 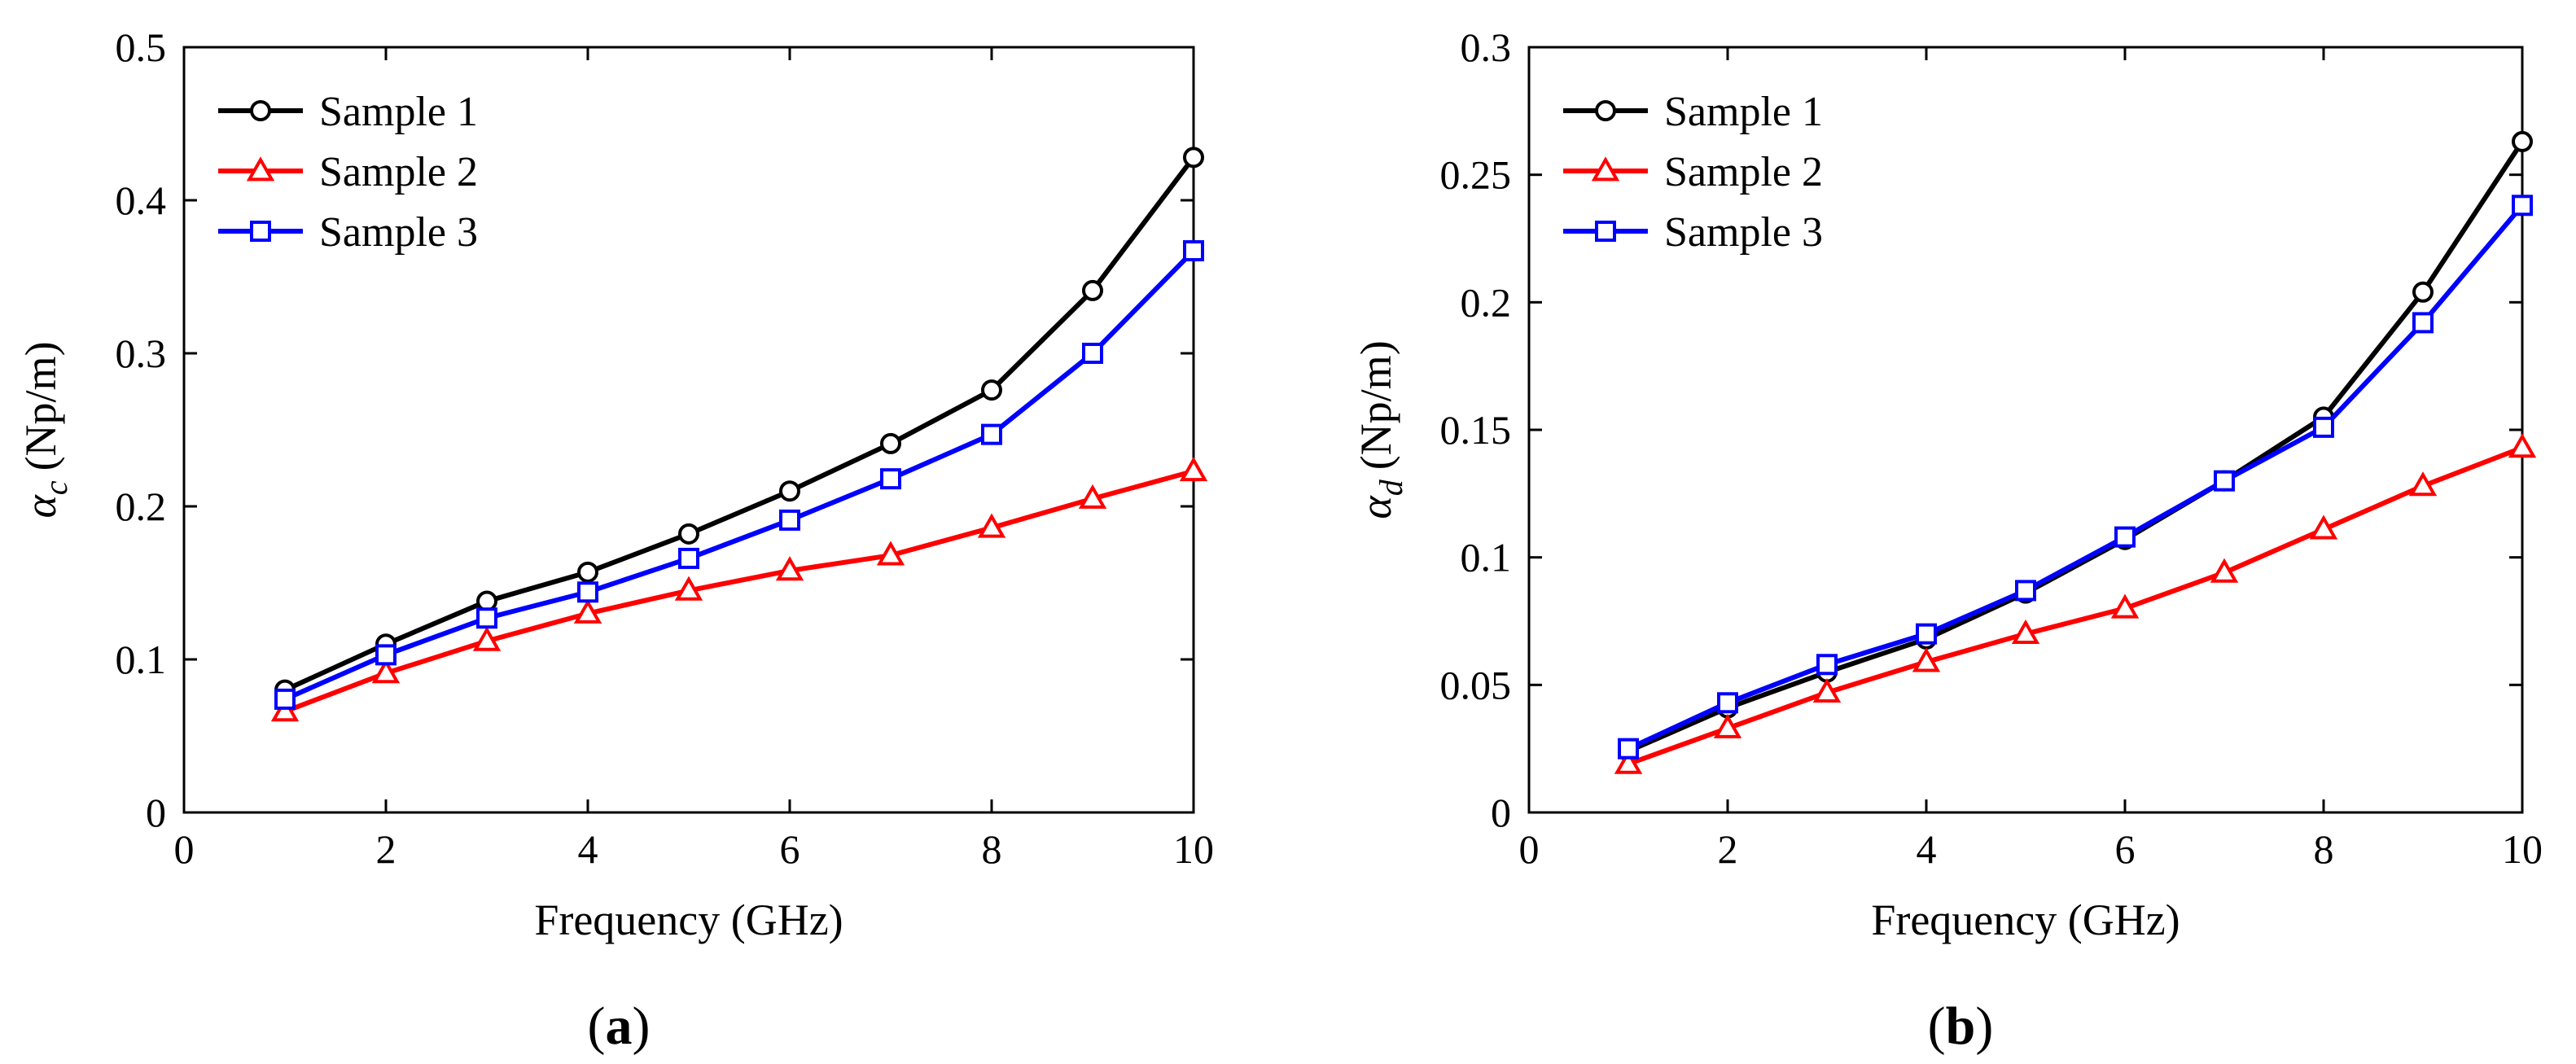 I want to click on panel-label: (b), so click(x=1961, y=1026).